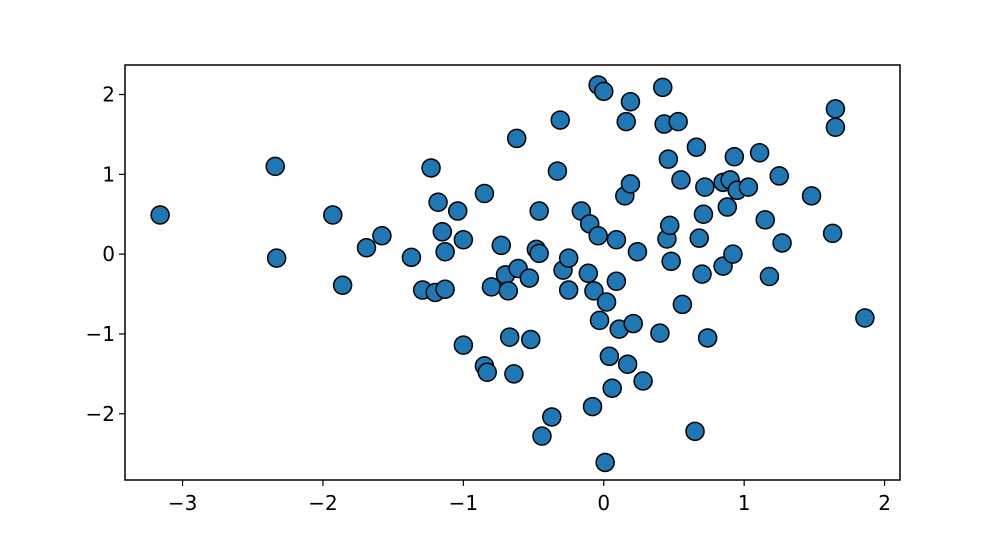 The height and width of the screenshot is (544, 1000). I want to click on y-tick-label: −2, so click(100, 414).